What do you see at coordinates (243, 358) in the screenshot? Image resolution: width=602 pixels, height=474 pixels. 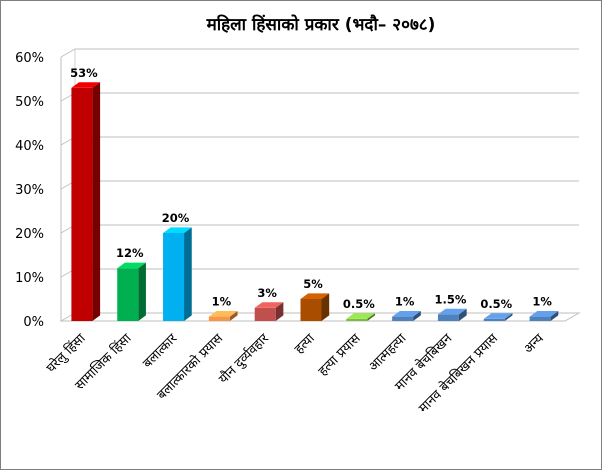 I see `x-tick-label: यौन दुर्व्यवहार` at bounding box center [243, 358].